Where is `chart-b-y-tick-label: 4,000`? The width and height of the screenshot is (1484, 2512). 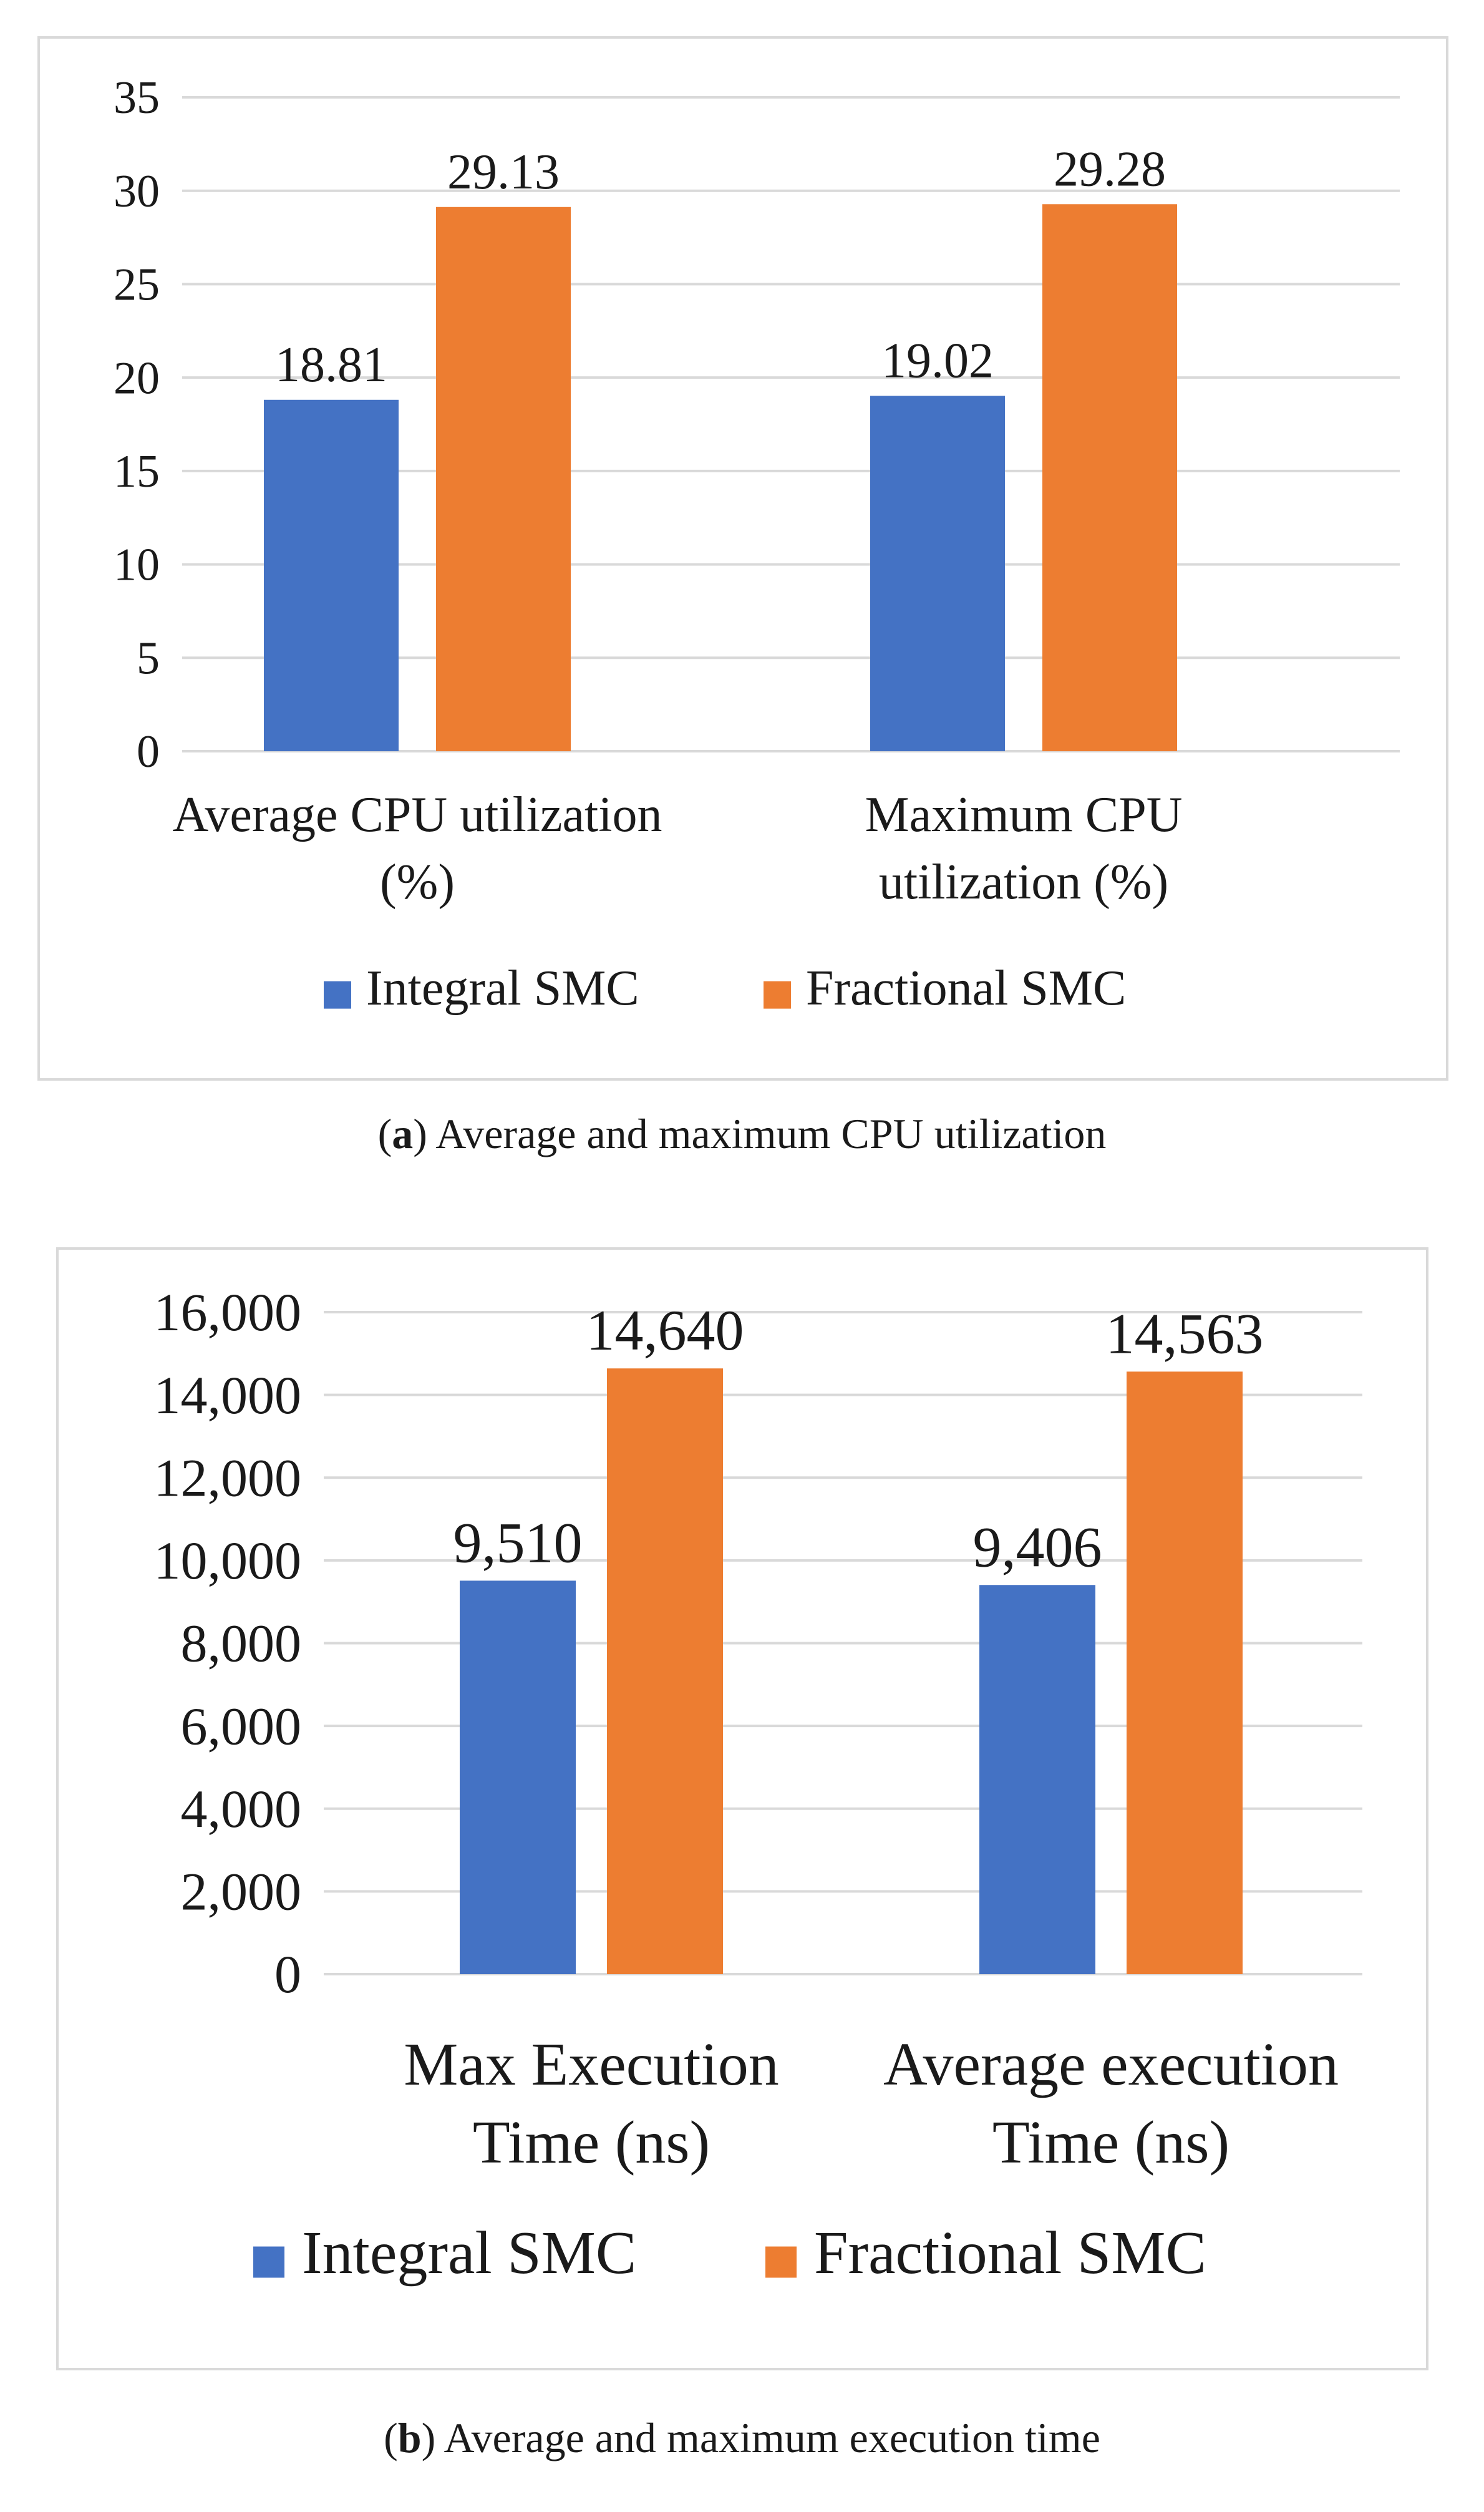
chart-b-y-tick-label: 4,000 is located at coordinates (241, 1809).